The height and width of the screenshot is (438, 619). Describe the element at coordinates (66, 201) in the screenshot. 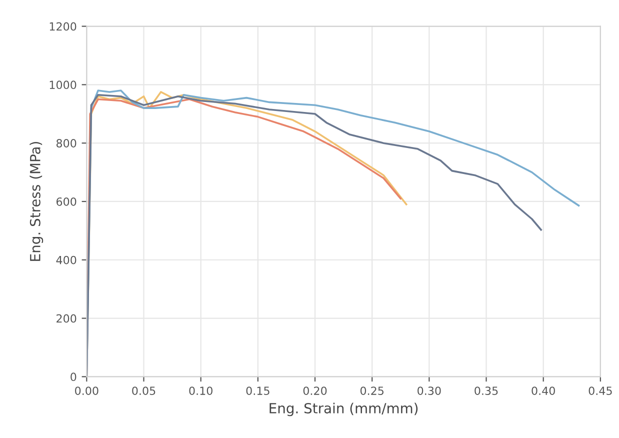

I see `y-tick-label: 600` at that location.